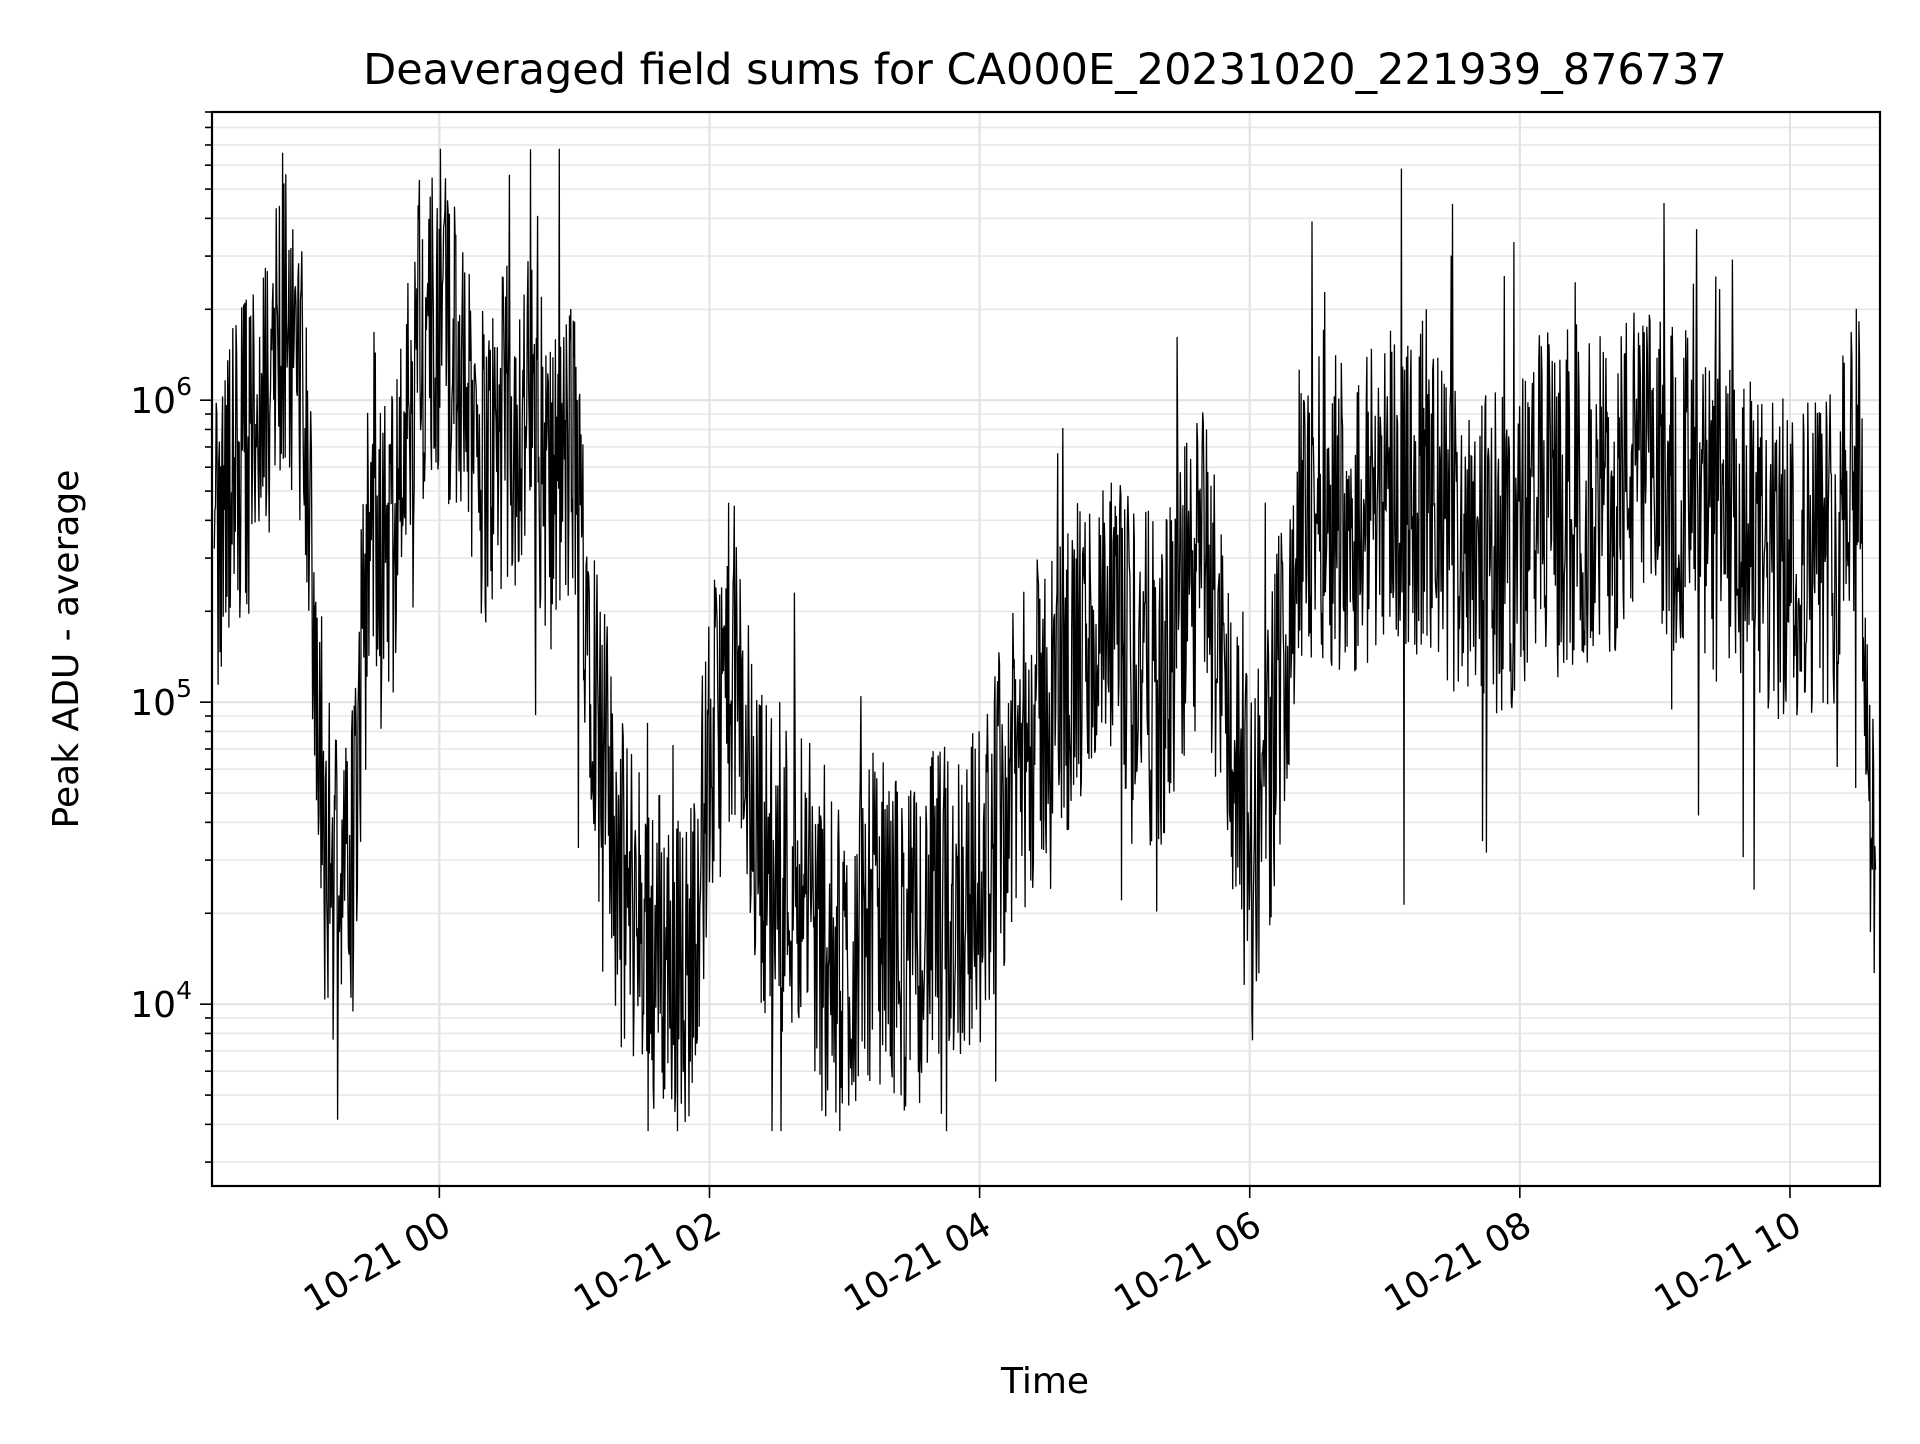  What do you see at coordinates (377, 1262) in the screenshot?
I see `x-tick-label: 10-21 00` at bounding box center [377, 1262].